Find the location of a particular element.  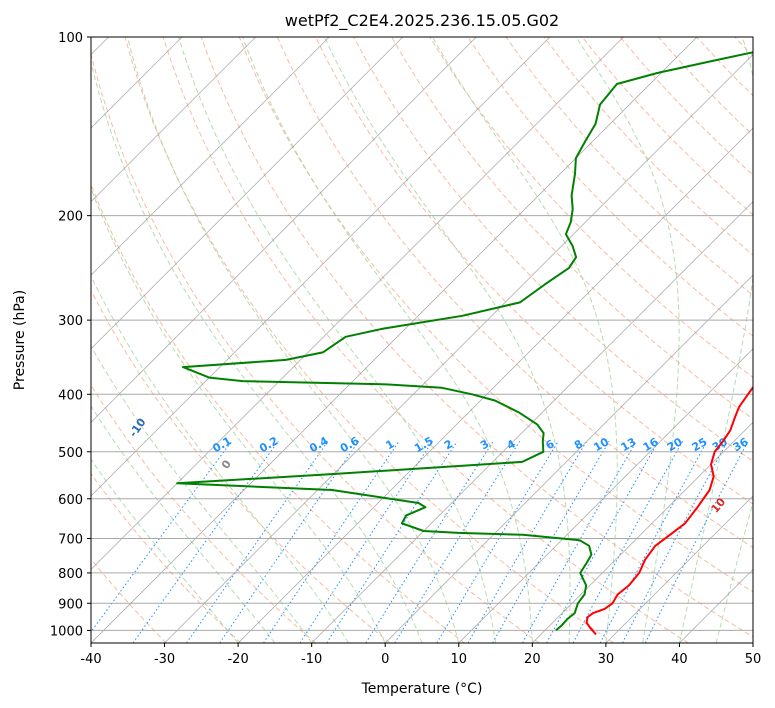

x-tick-label: 30 is located at coordinates (606, 659).